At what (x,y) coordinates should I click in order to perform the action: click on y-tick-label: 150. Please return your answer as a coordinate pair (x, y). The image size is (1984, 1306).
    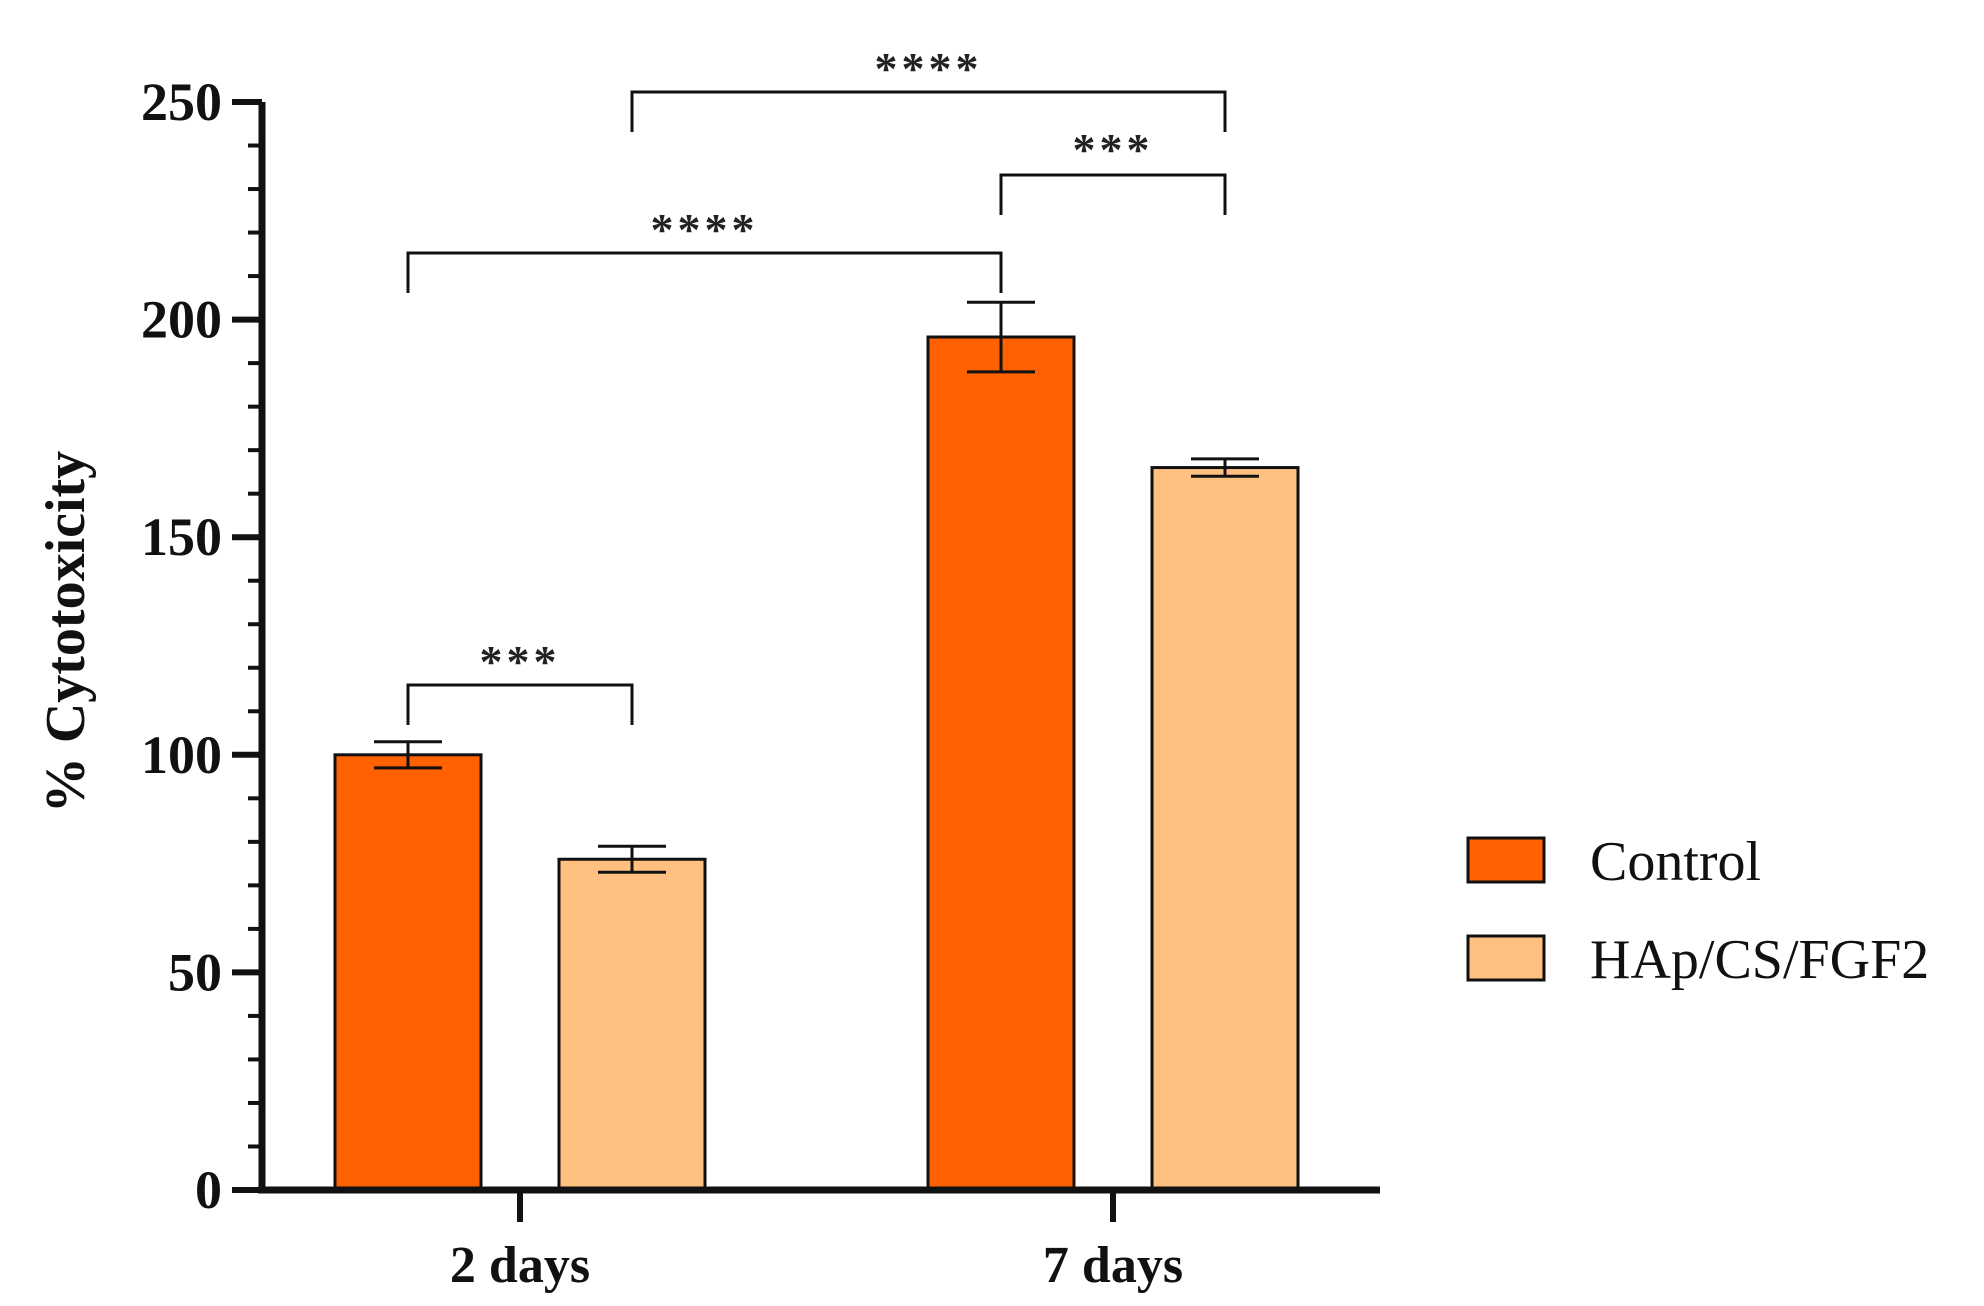
    Looking at the image, I should click on (181, 537).